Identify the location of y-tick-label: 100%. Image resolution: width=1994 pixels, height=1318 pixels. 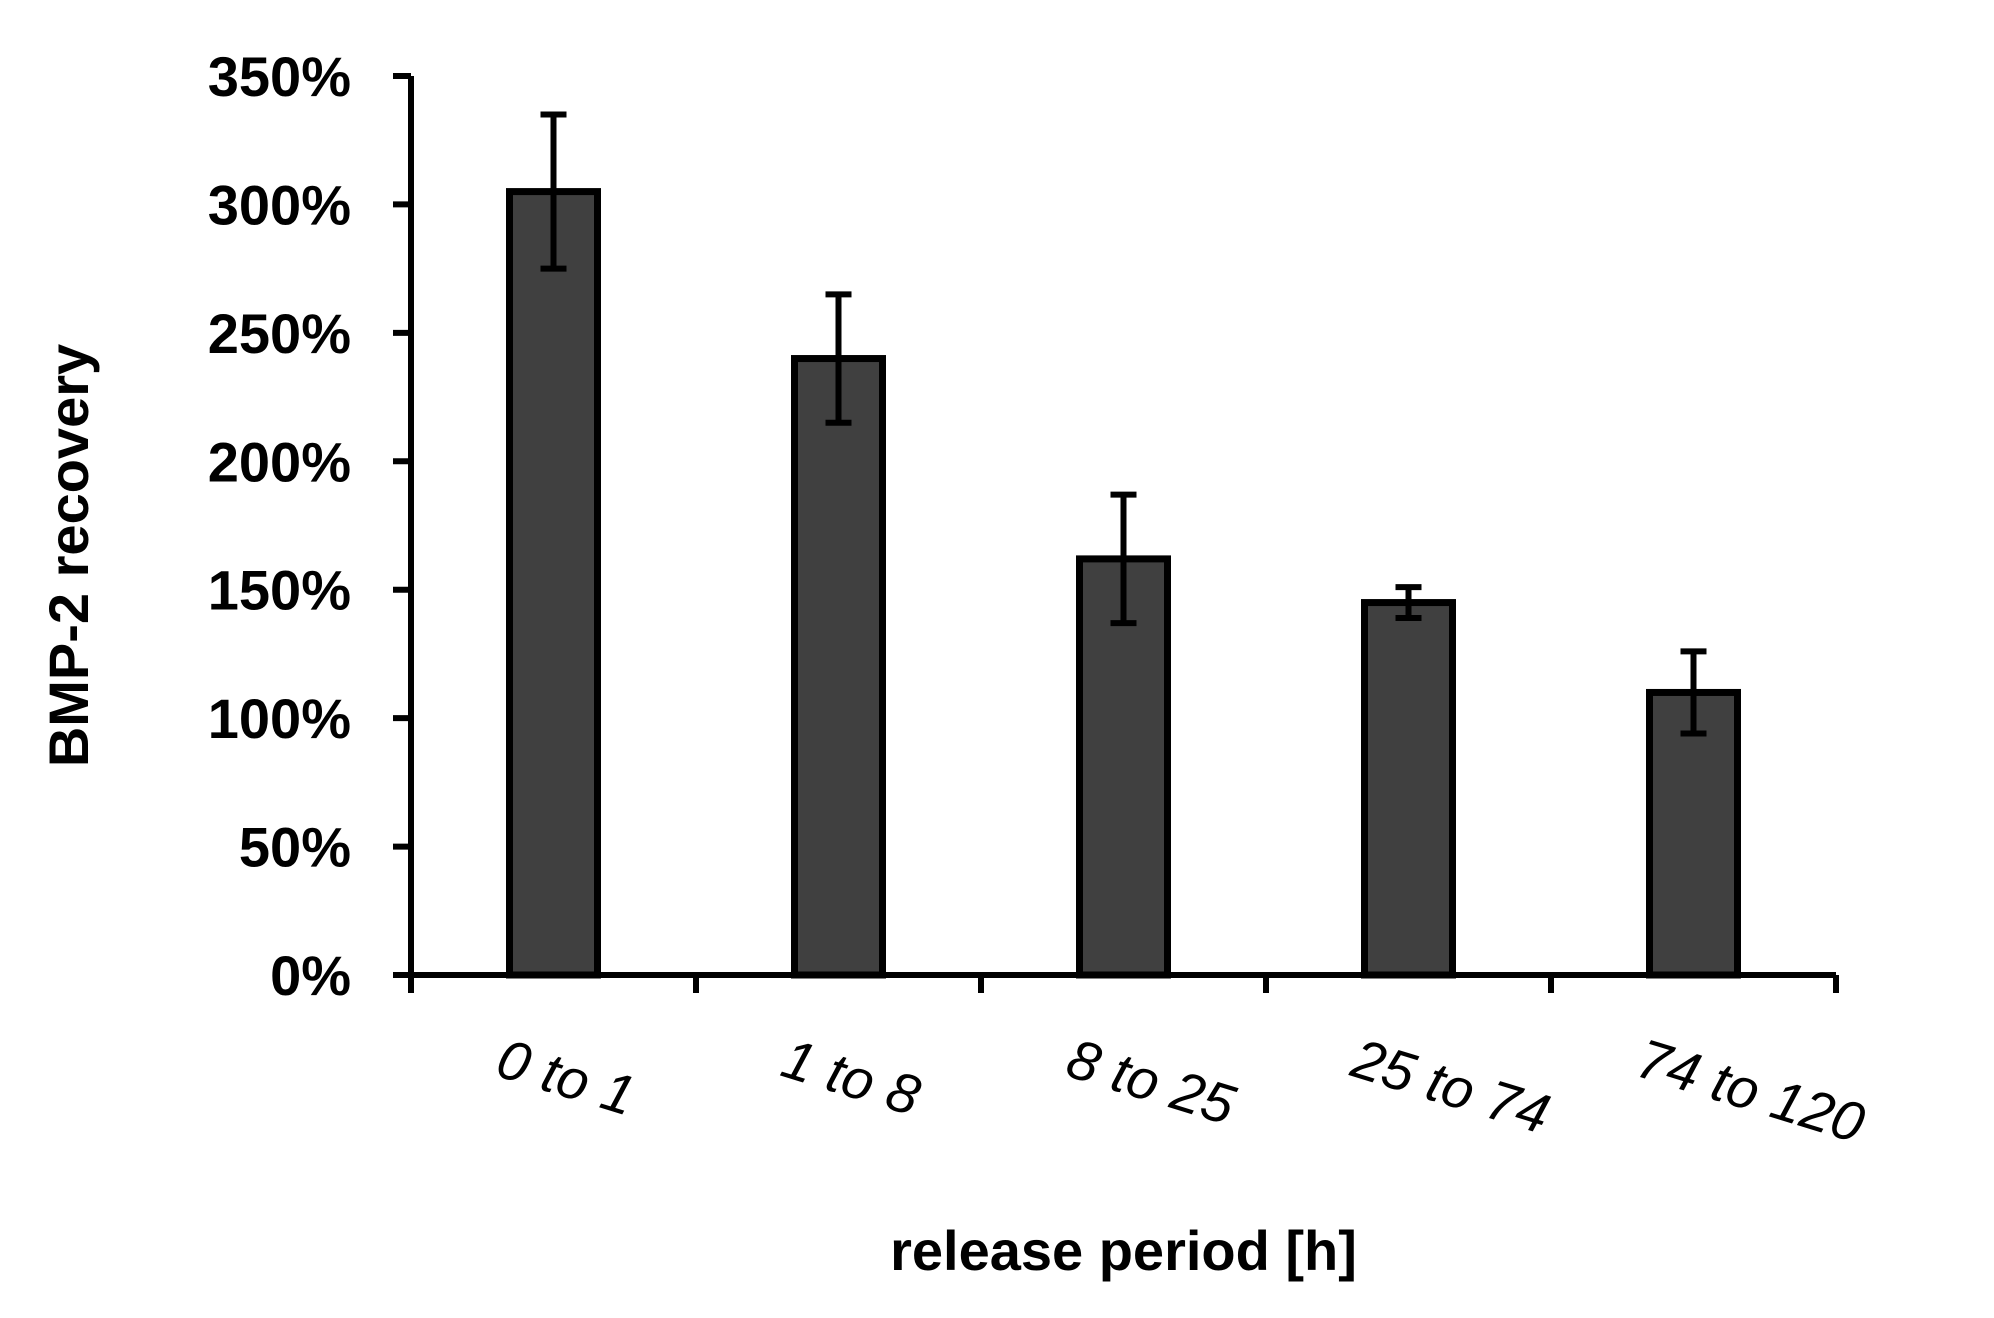
(279, 718).